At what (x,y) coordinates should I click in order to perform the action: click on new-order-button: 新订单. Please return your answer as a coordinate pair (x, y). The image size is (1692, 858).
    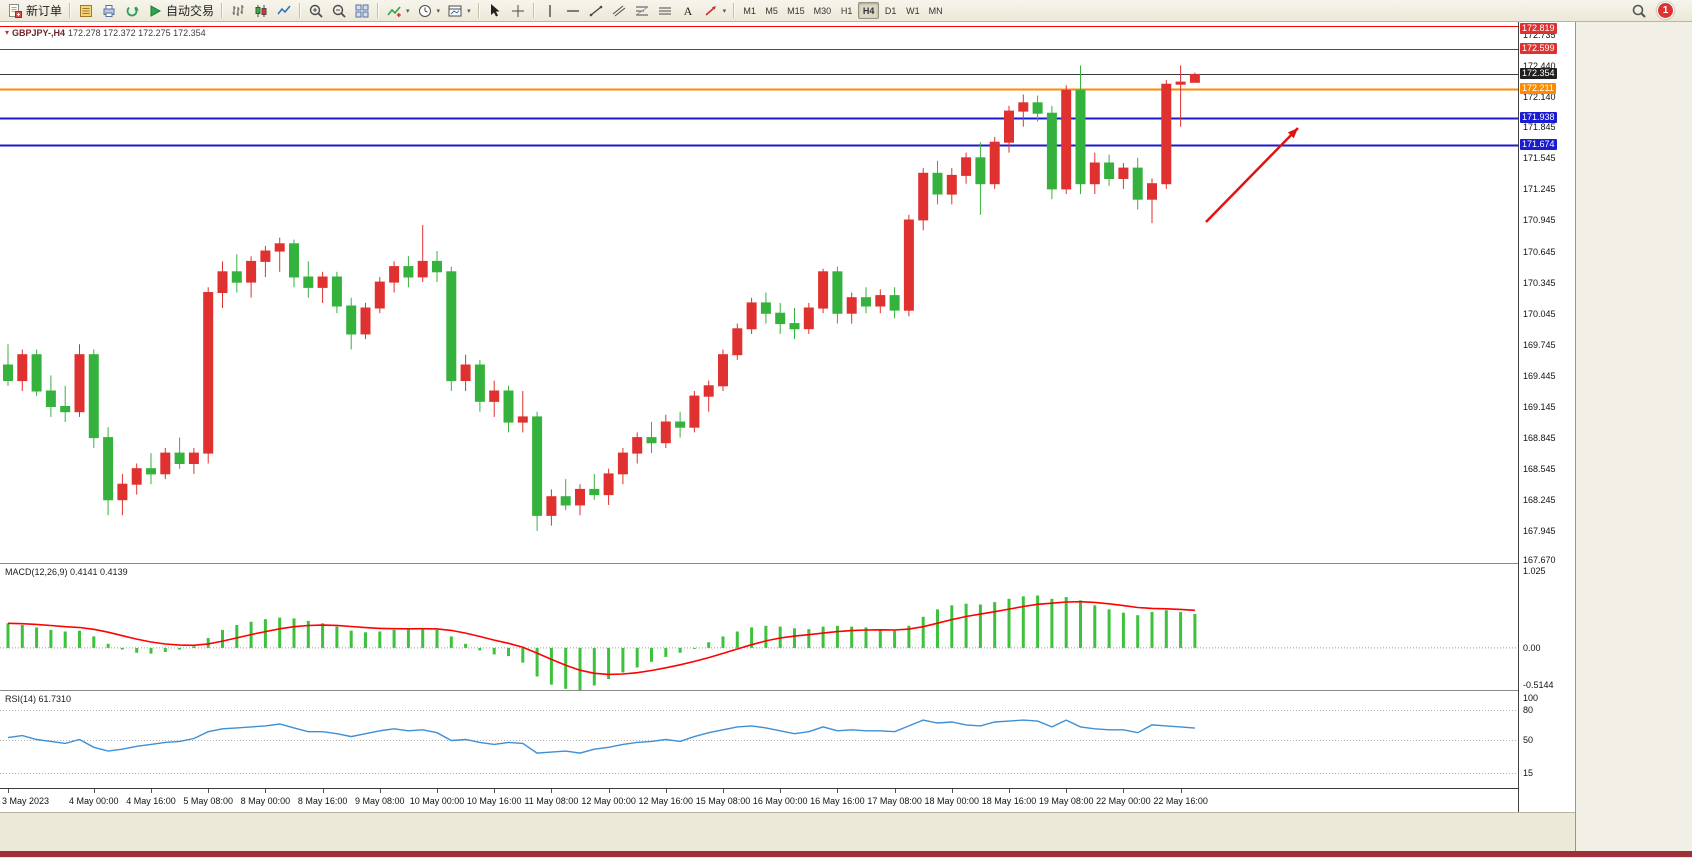
    Looking at the image, I should click on (34, 10).